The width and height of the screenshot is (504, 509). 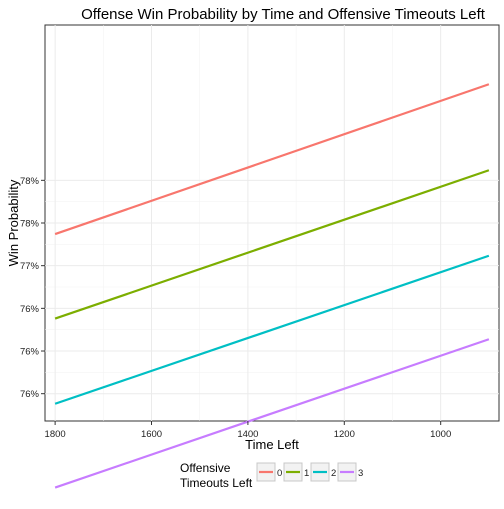 I want to click on x-tick-label: 1400, so click(x=247, y=434).